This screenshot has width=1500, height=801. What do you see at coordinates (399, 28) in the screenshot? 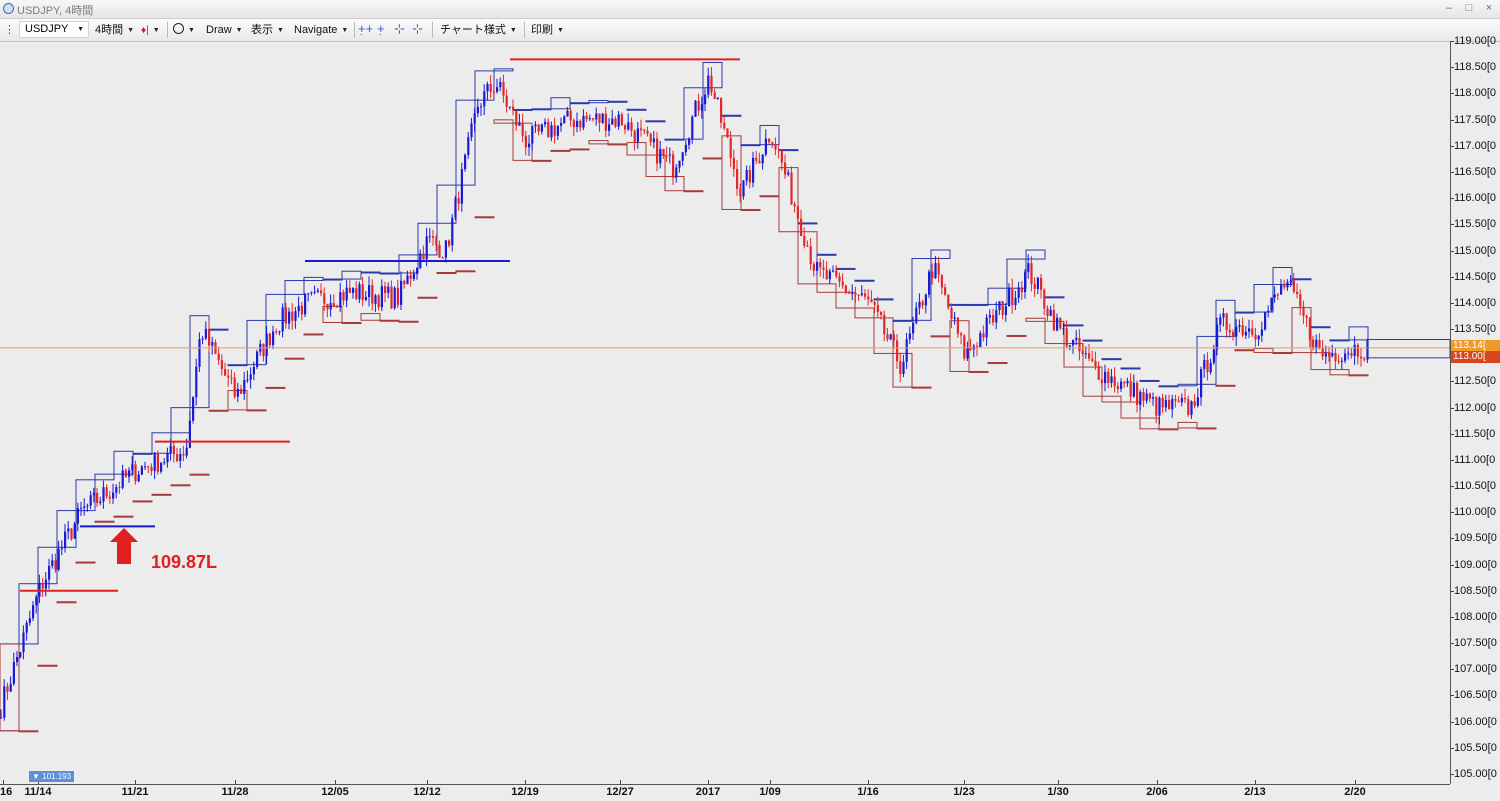
I see `crosshair-cross-icon: ⊹` at bounding box center [399, 28].